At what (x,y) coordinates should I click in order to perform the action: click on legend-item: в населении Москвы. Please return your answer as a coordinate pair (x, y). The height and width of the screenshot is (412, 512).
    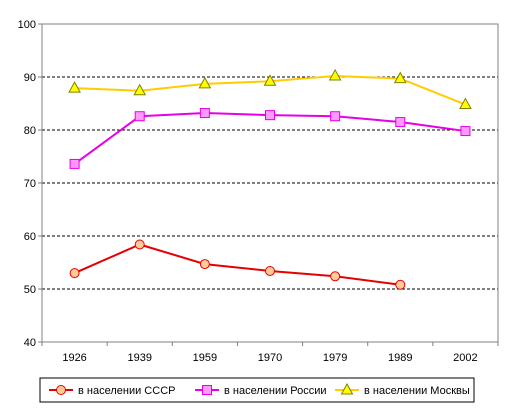
    Looking at the image, I should click on (402, 389).